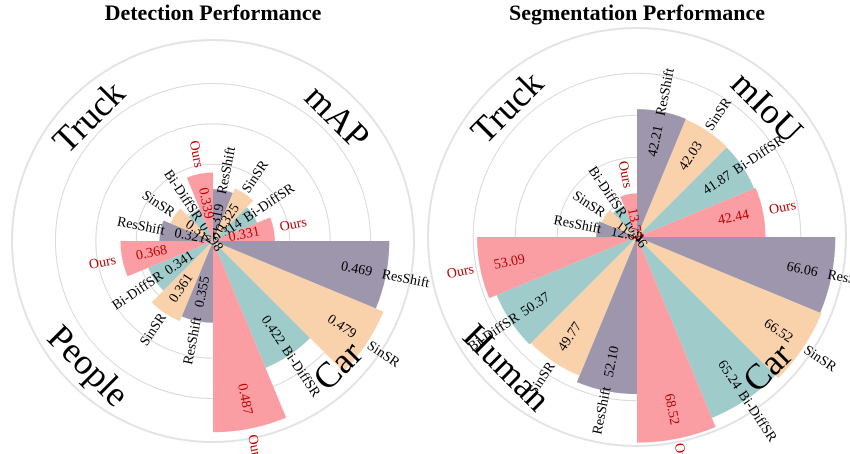 This screenshot has width=850, height=454. What do you see at coordinates (205, 203) in the screenshot?
I see `value-label-truck-ours: 0.339` at bounding box center [205, 203].